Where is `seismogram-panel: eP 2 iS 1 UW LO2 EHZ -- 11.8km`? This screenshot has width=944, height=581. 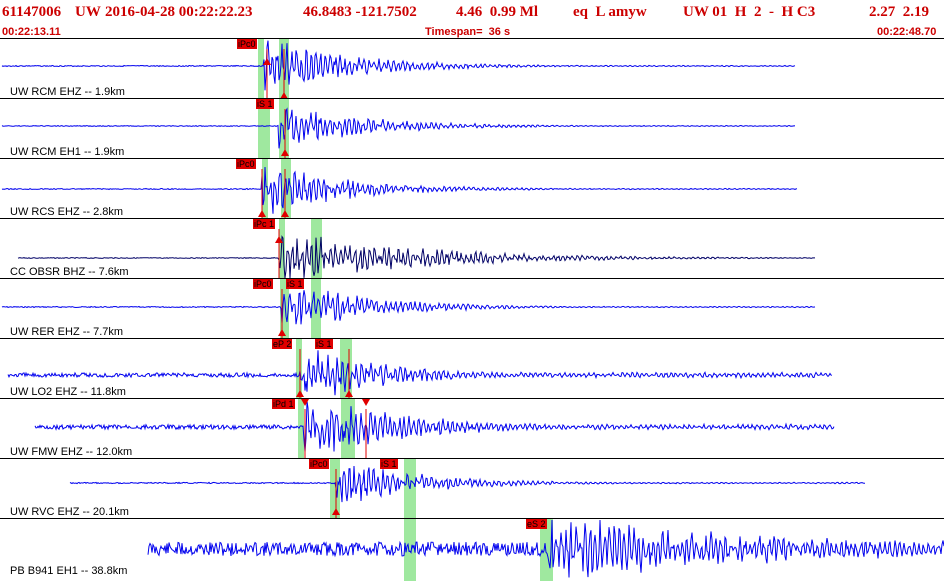
seismogram-panel: eP 2 iS 1 UW LO2 EHZ -- 11.8km is located at coordinates (472, 368).